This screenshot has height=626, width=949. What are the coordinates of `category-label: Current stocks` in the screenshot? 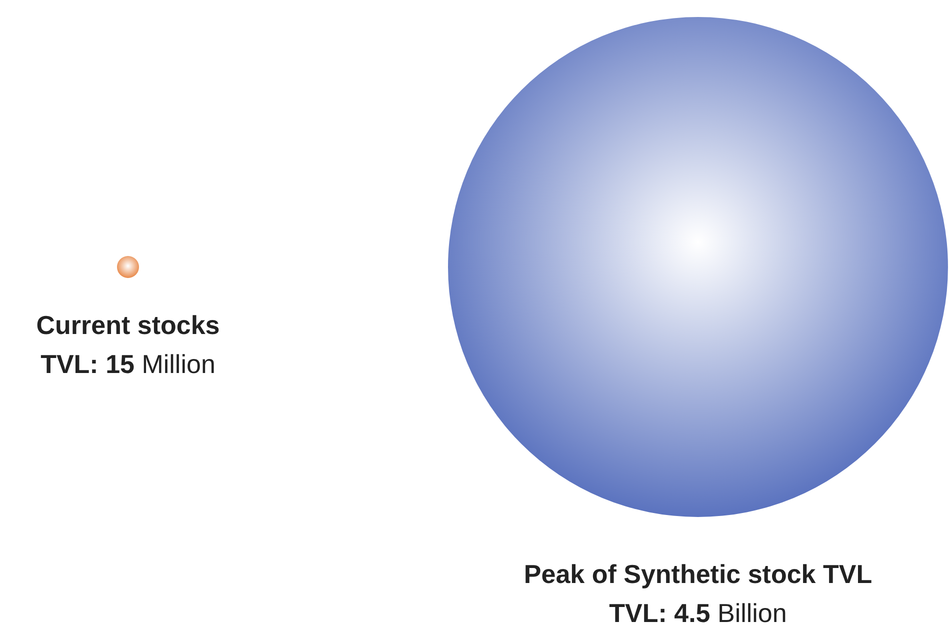 It's located at (128, 325).